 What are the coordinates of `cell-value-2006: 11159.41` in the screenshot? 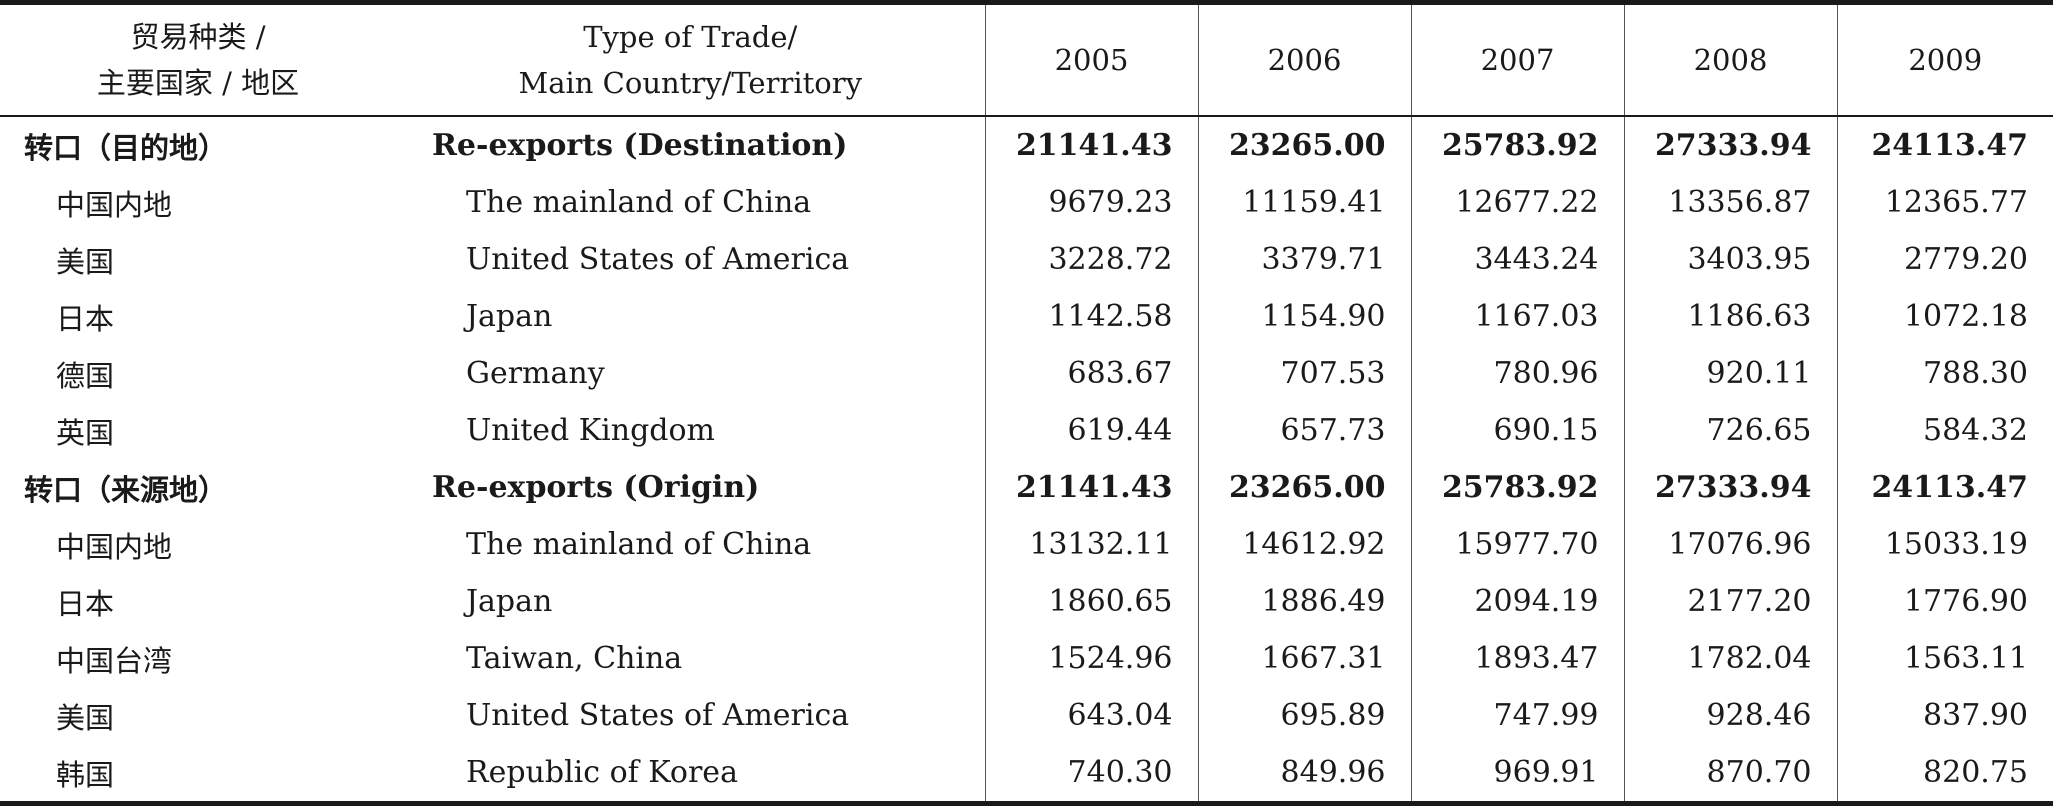 It's located at (1304, 202).